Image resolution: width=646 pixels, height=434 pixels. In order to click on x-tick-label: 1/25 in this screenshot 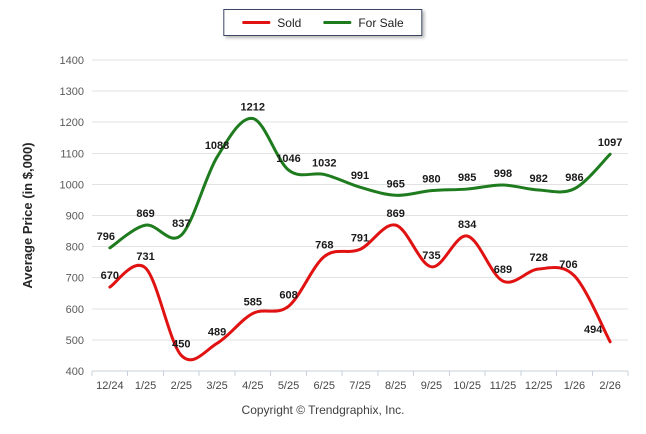, I will do `click(145, 386)`.